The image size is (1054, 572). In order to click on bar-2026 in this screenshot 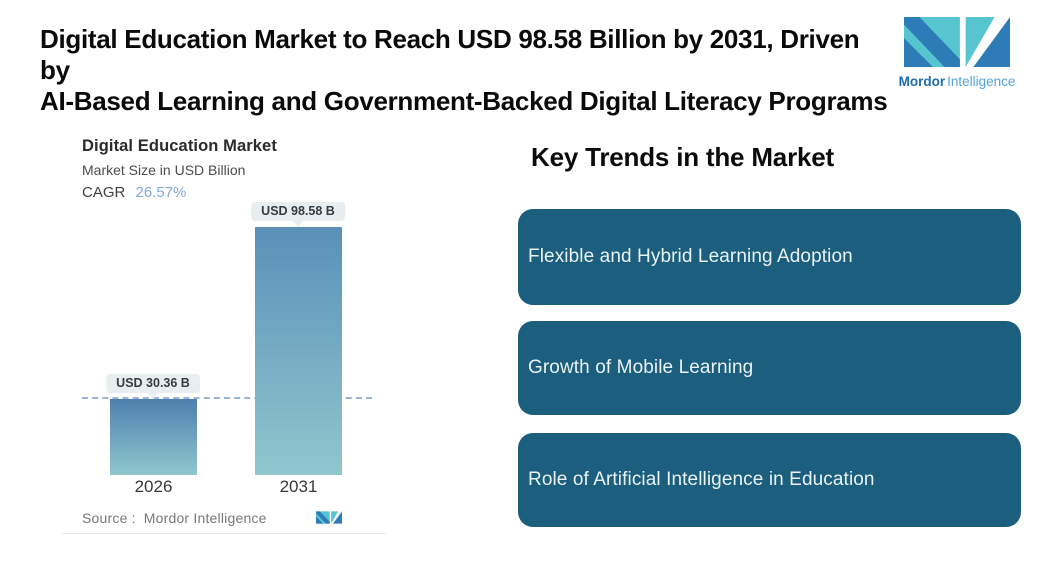, I will do `click(153, 437)`.